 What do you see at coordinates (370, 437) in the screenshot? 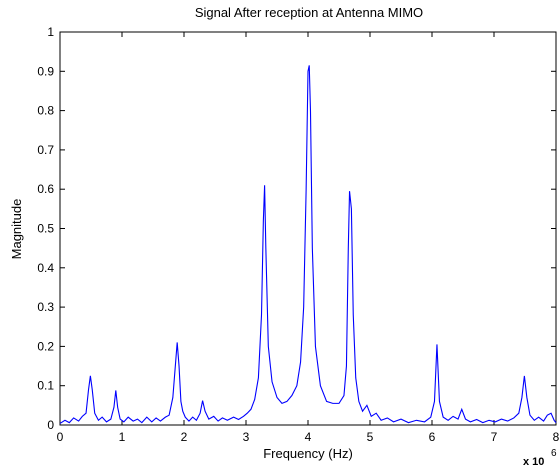
I see `x-tick-label: 5` at bounding box center [370, 437].